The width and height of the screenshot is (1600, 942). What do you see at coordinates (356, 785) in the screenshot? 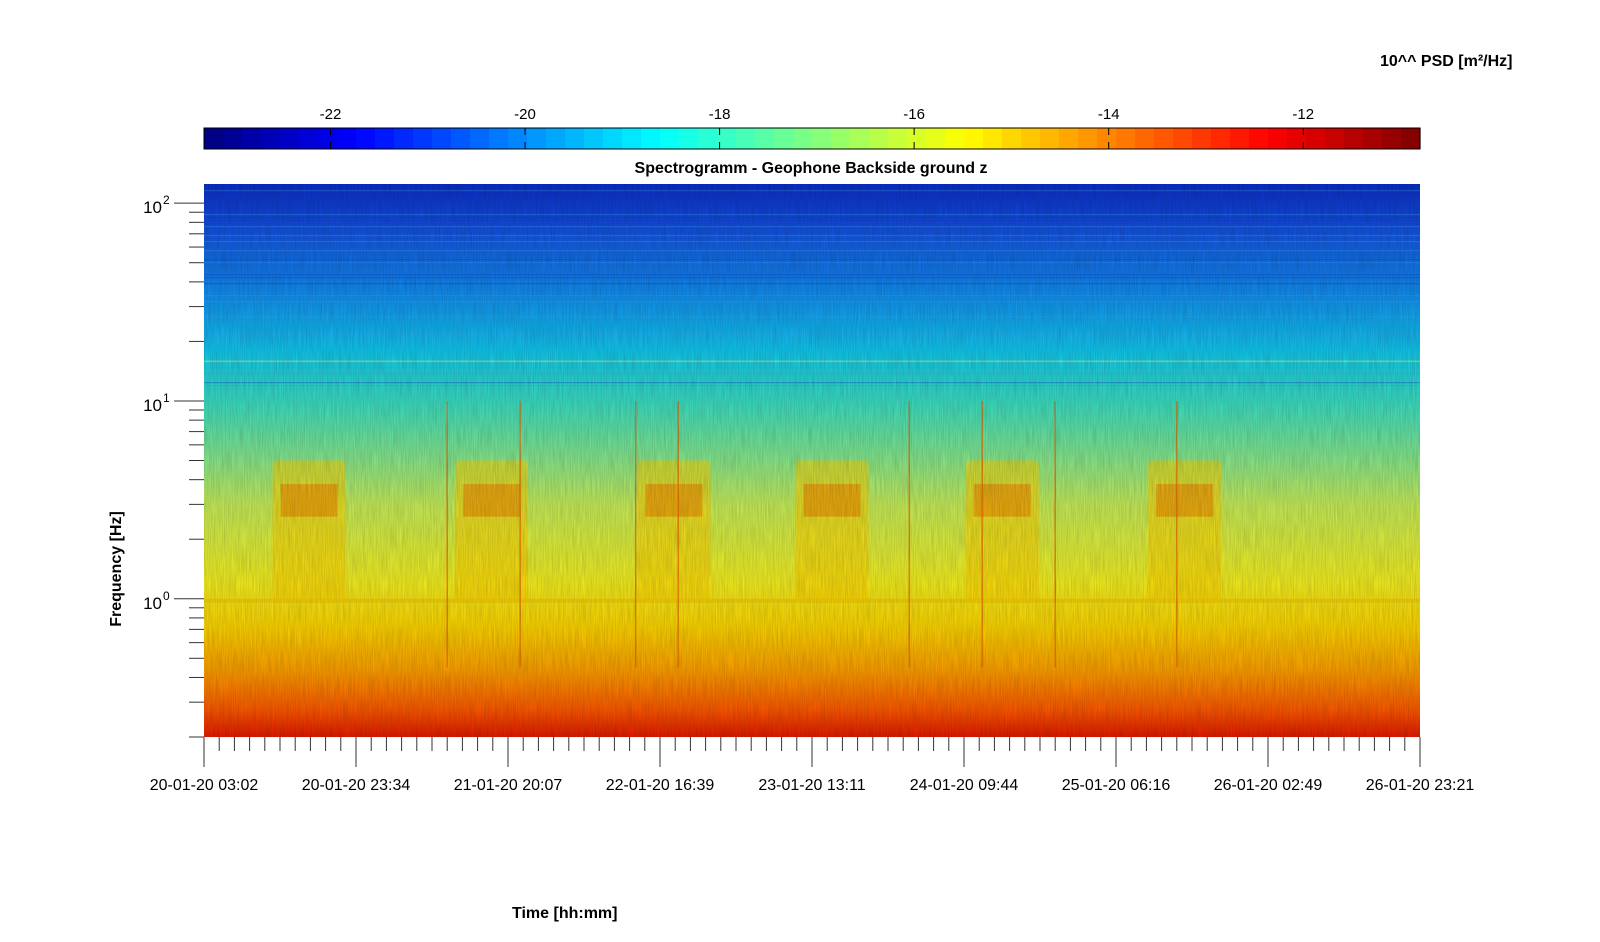
I see `x-tick-label: 20-01-20 23:34` at bounding box center [356, 785].